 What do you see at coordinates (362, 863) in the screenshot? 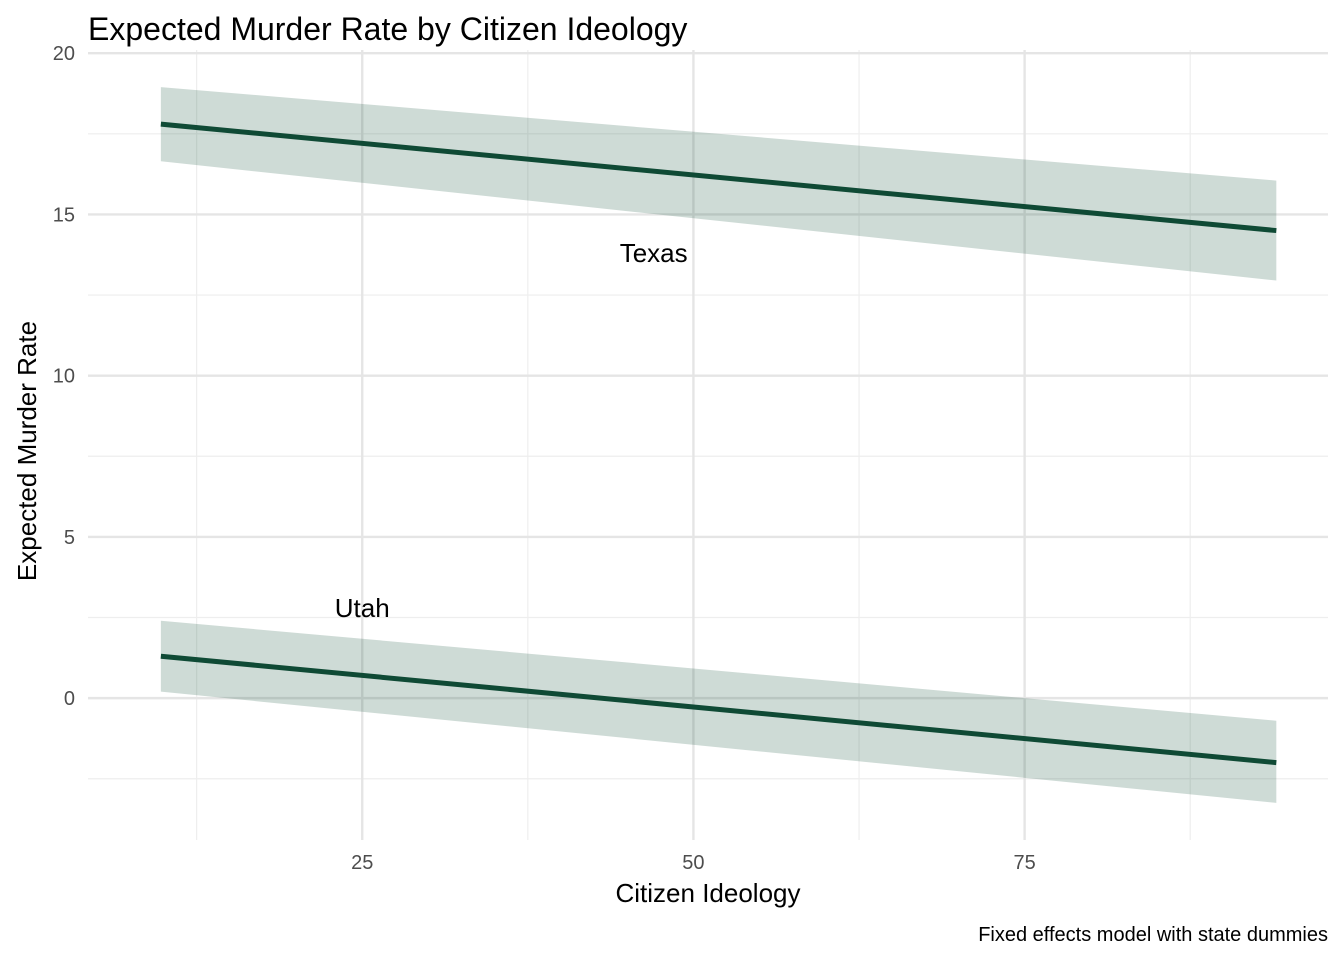
I see `x-tick-label: 25` at bounding box center [362, 863].